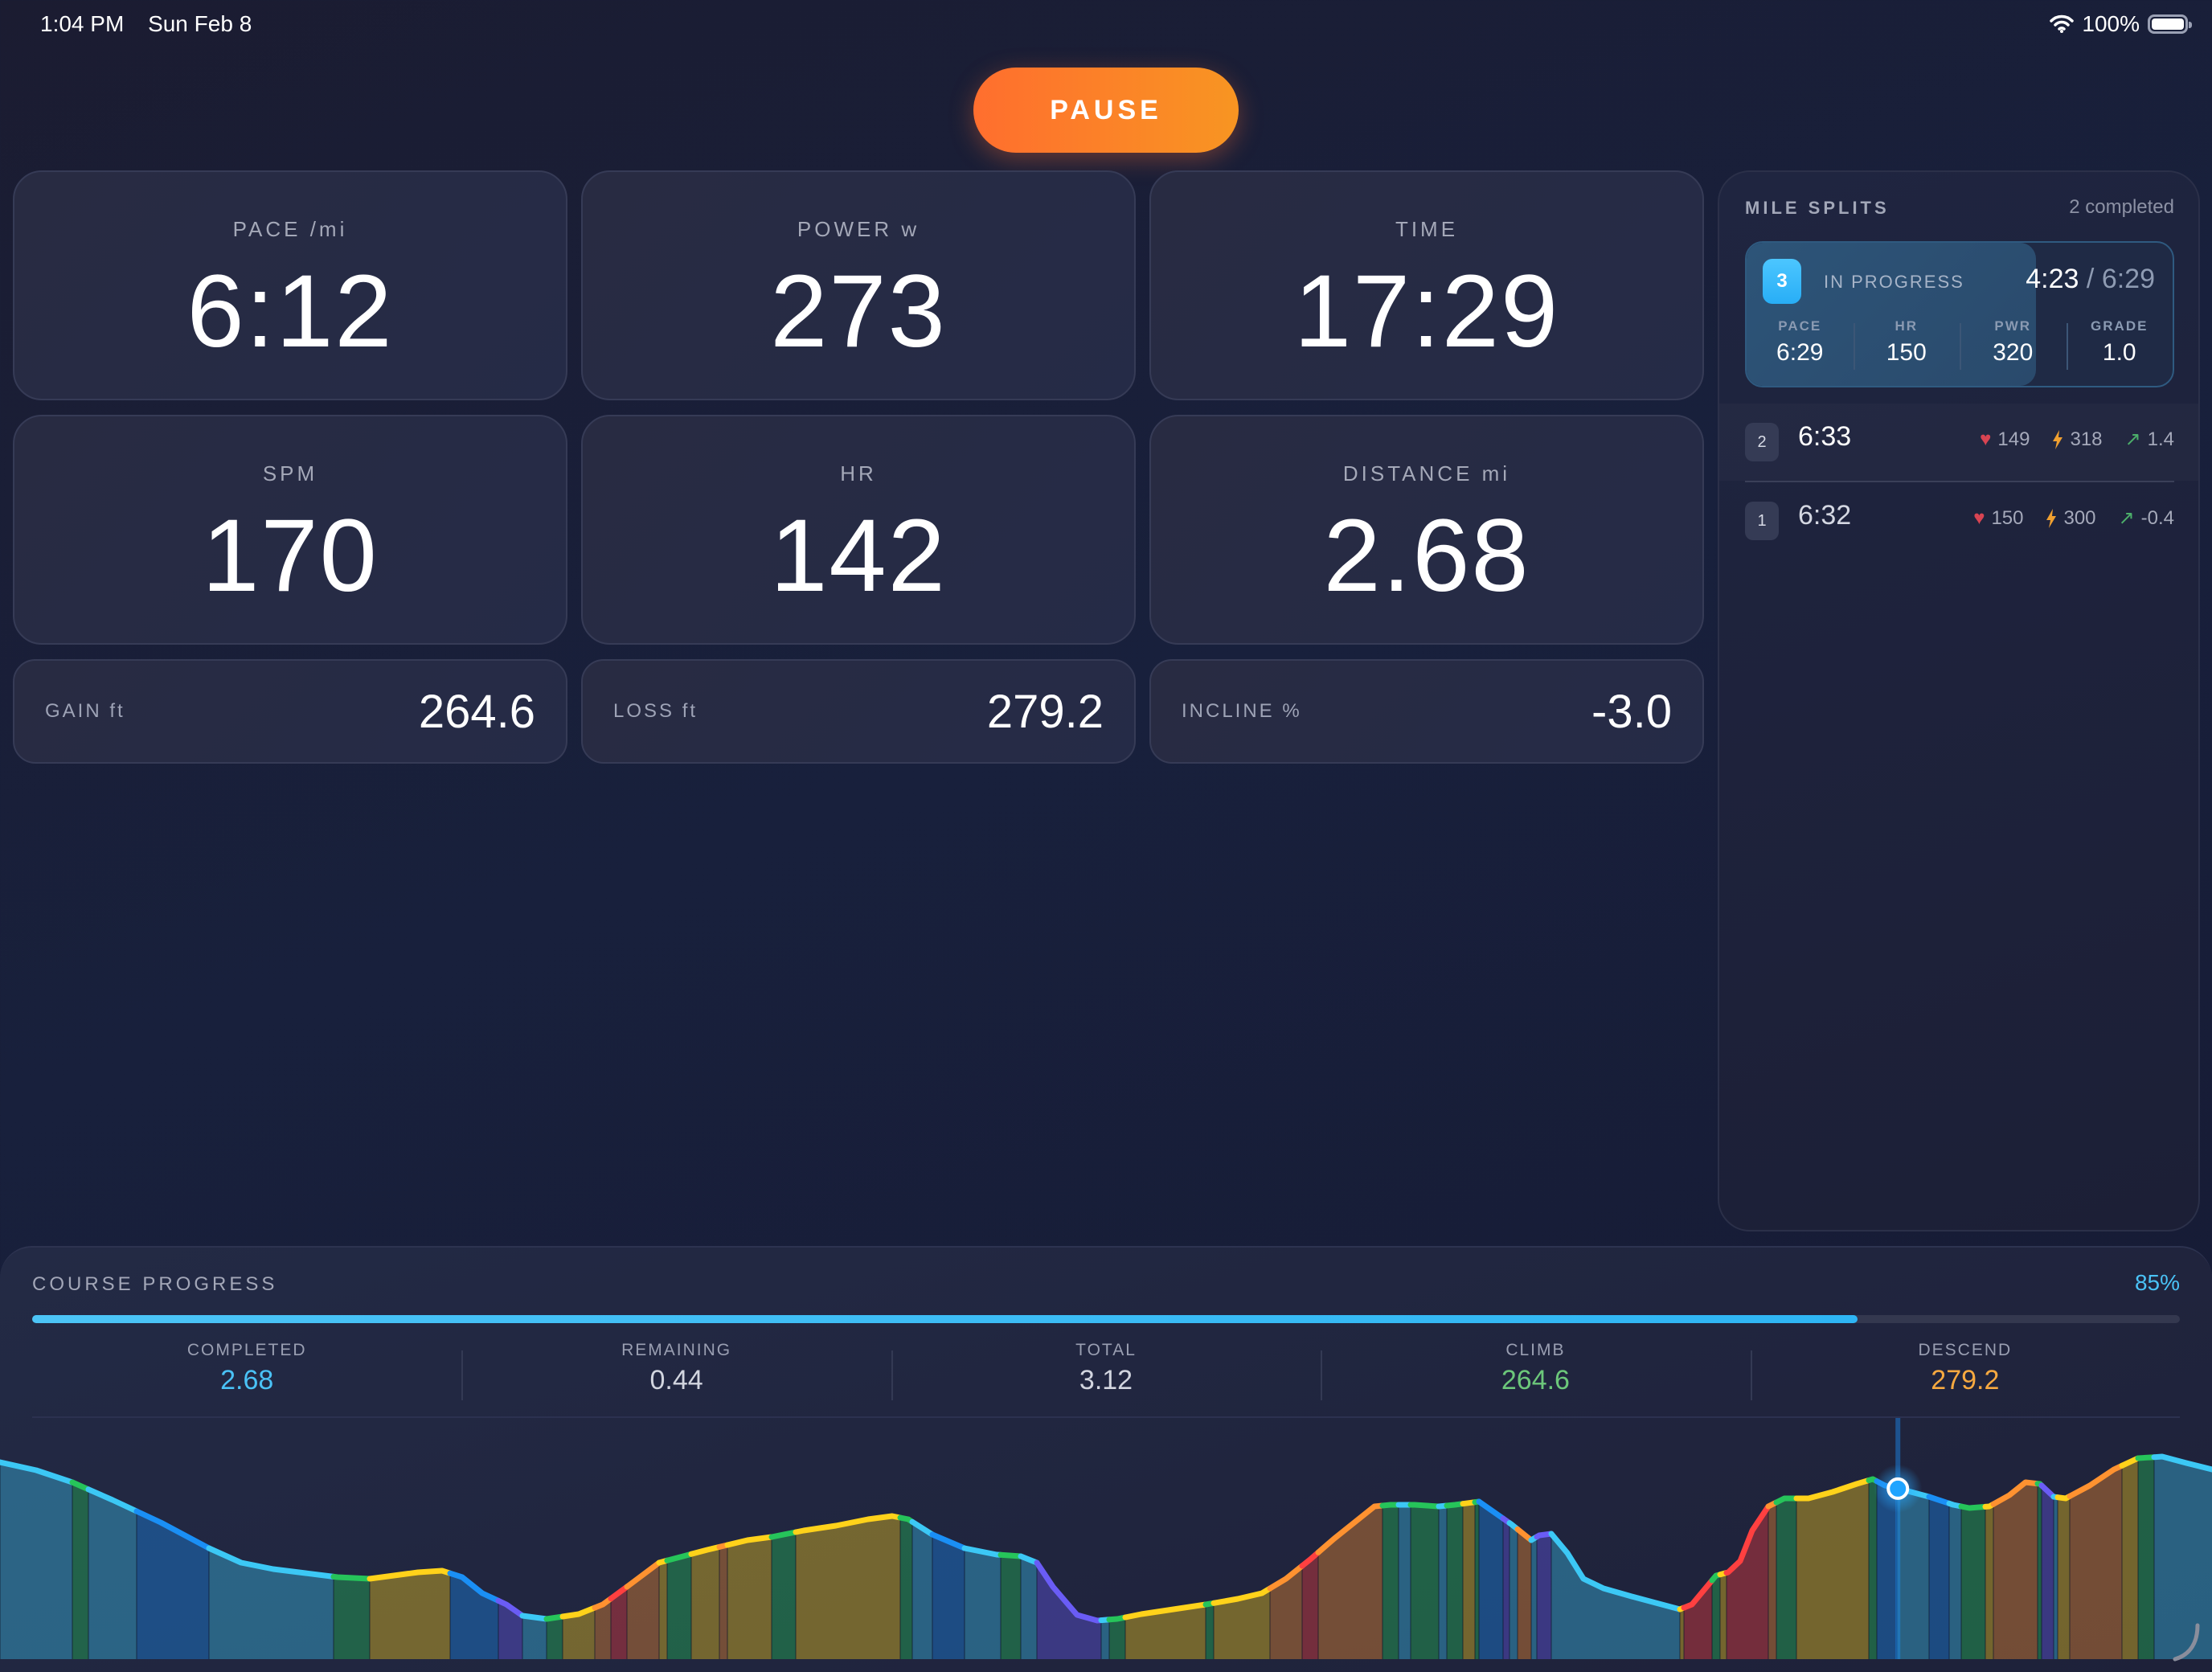  Describe the element at coordinates (2013, 439) in the screenshot. I see `split-hr: 149` at that location.